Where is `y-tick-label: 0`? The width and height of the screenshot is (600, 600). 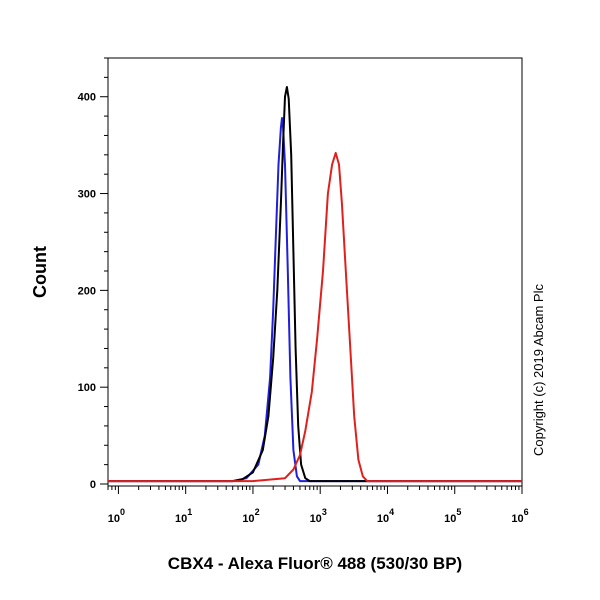
y-tick-label: 0 is located at coordinates (93, 485).